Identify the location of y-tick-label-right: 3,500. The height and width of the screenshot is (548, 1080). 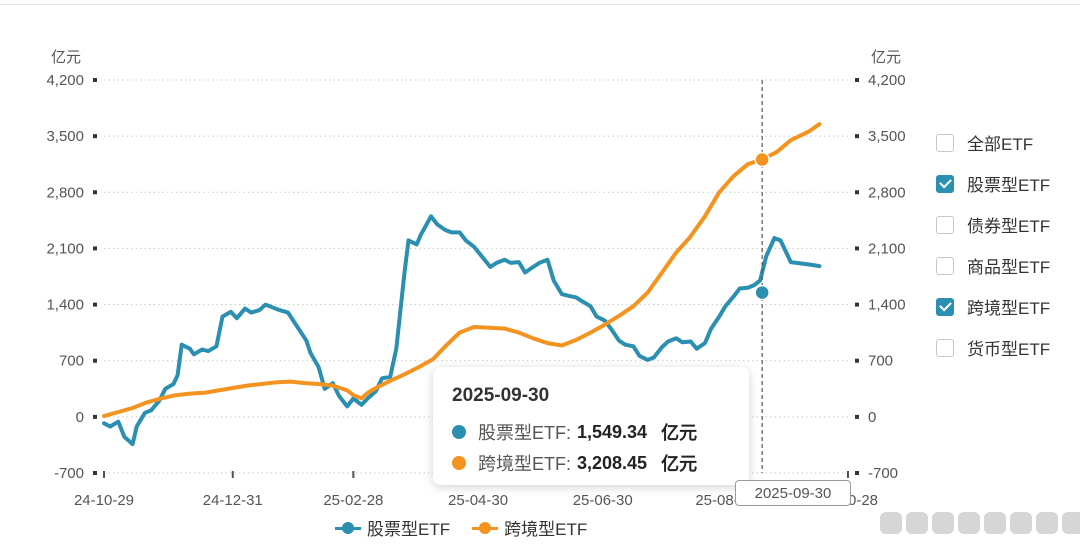
(887, 136).